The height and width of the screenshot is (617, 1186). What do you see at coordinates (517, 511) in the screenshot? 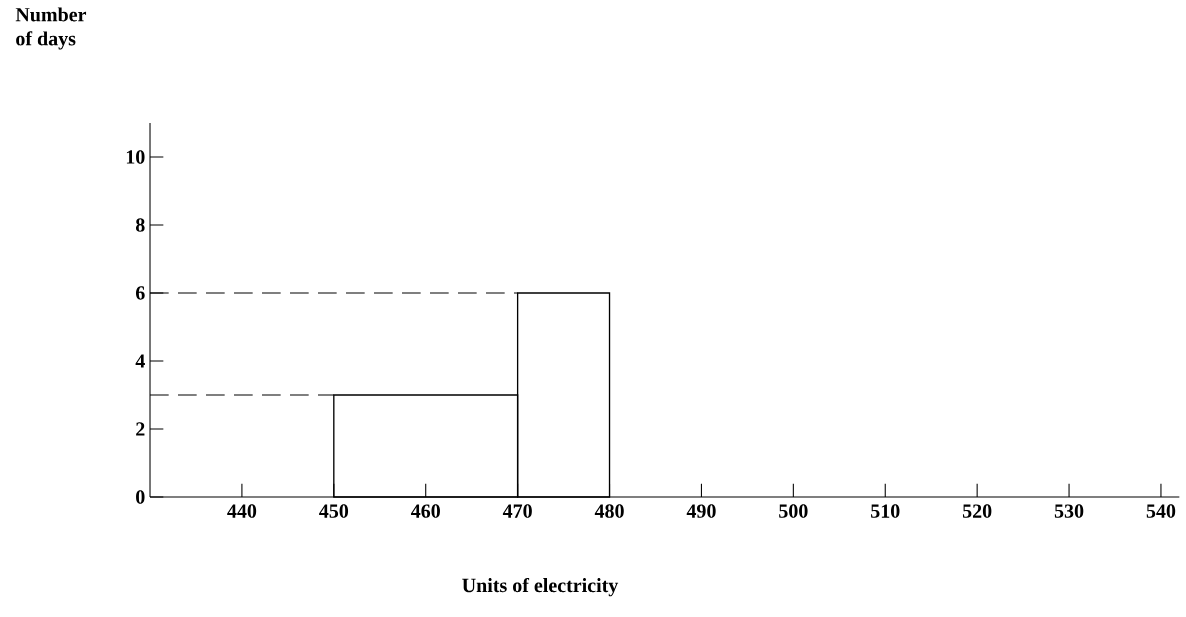
I see `x-tick-label: 470` at bounding box center [517, 511].